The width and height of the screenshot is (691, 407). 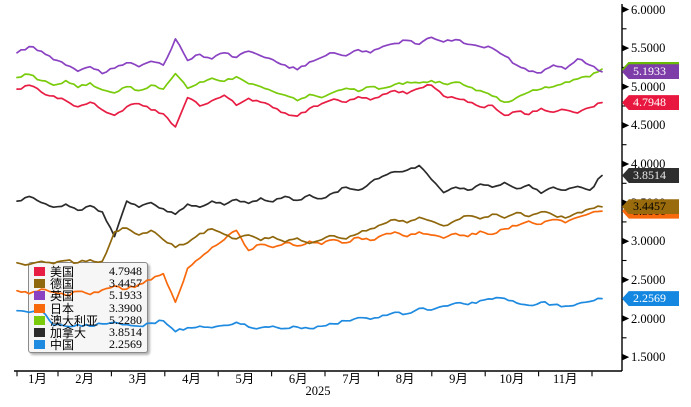 I want to click on x-axis-month-label: 10月, so click(x=512, y=379).